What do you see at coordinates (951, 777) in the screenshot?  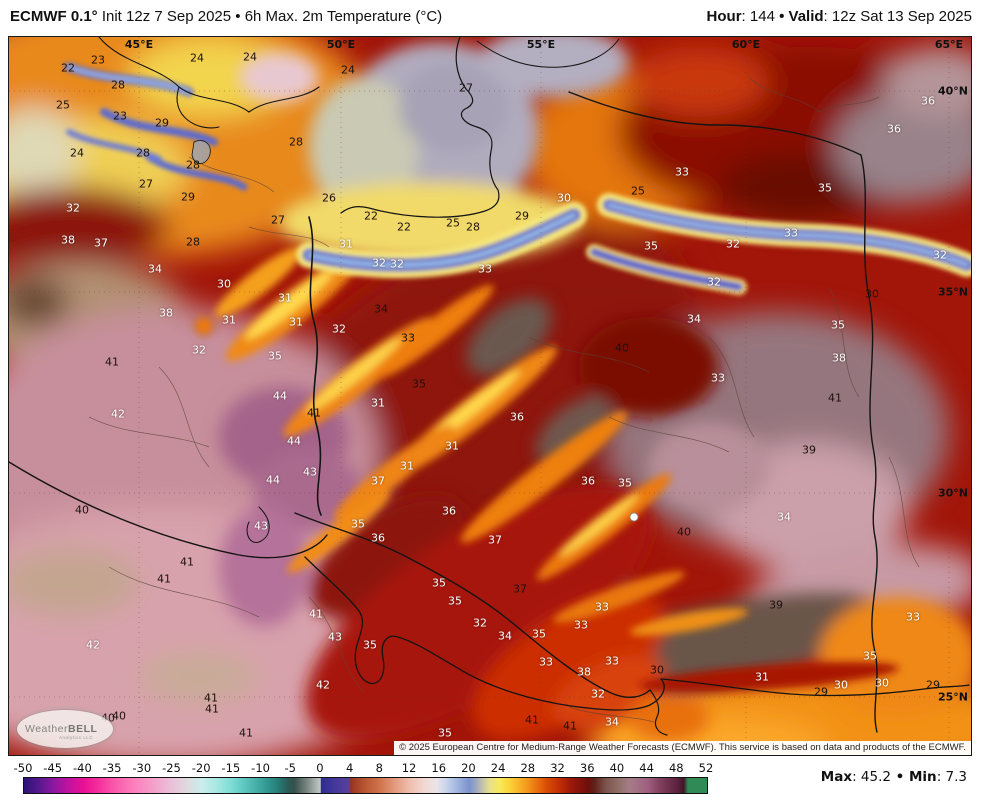 I see `min-value: : 7.3` at bounding box center [951, 777].